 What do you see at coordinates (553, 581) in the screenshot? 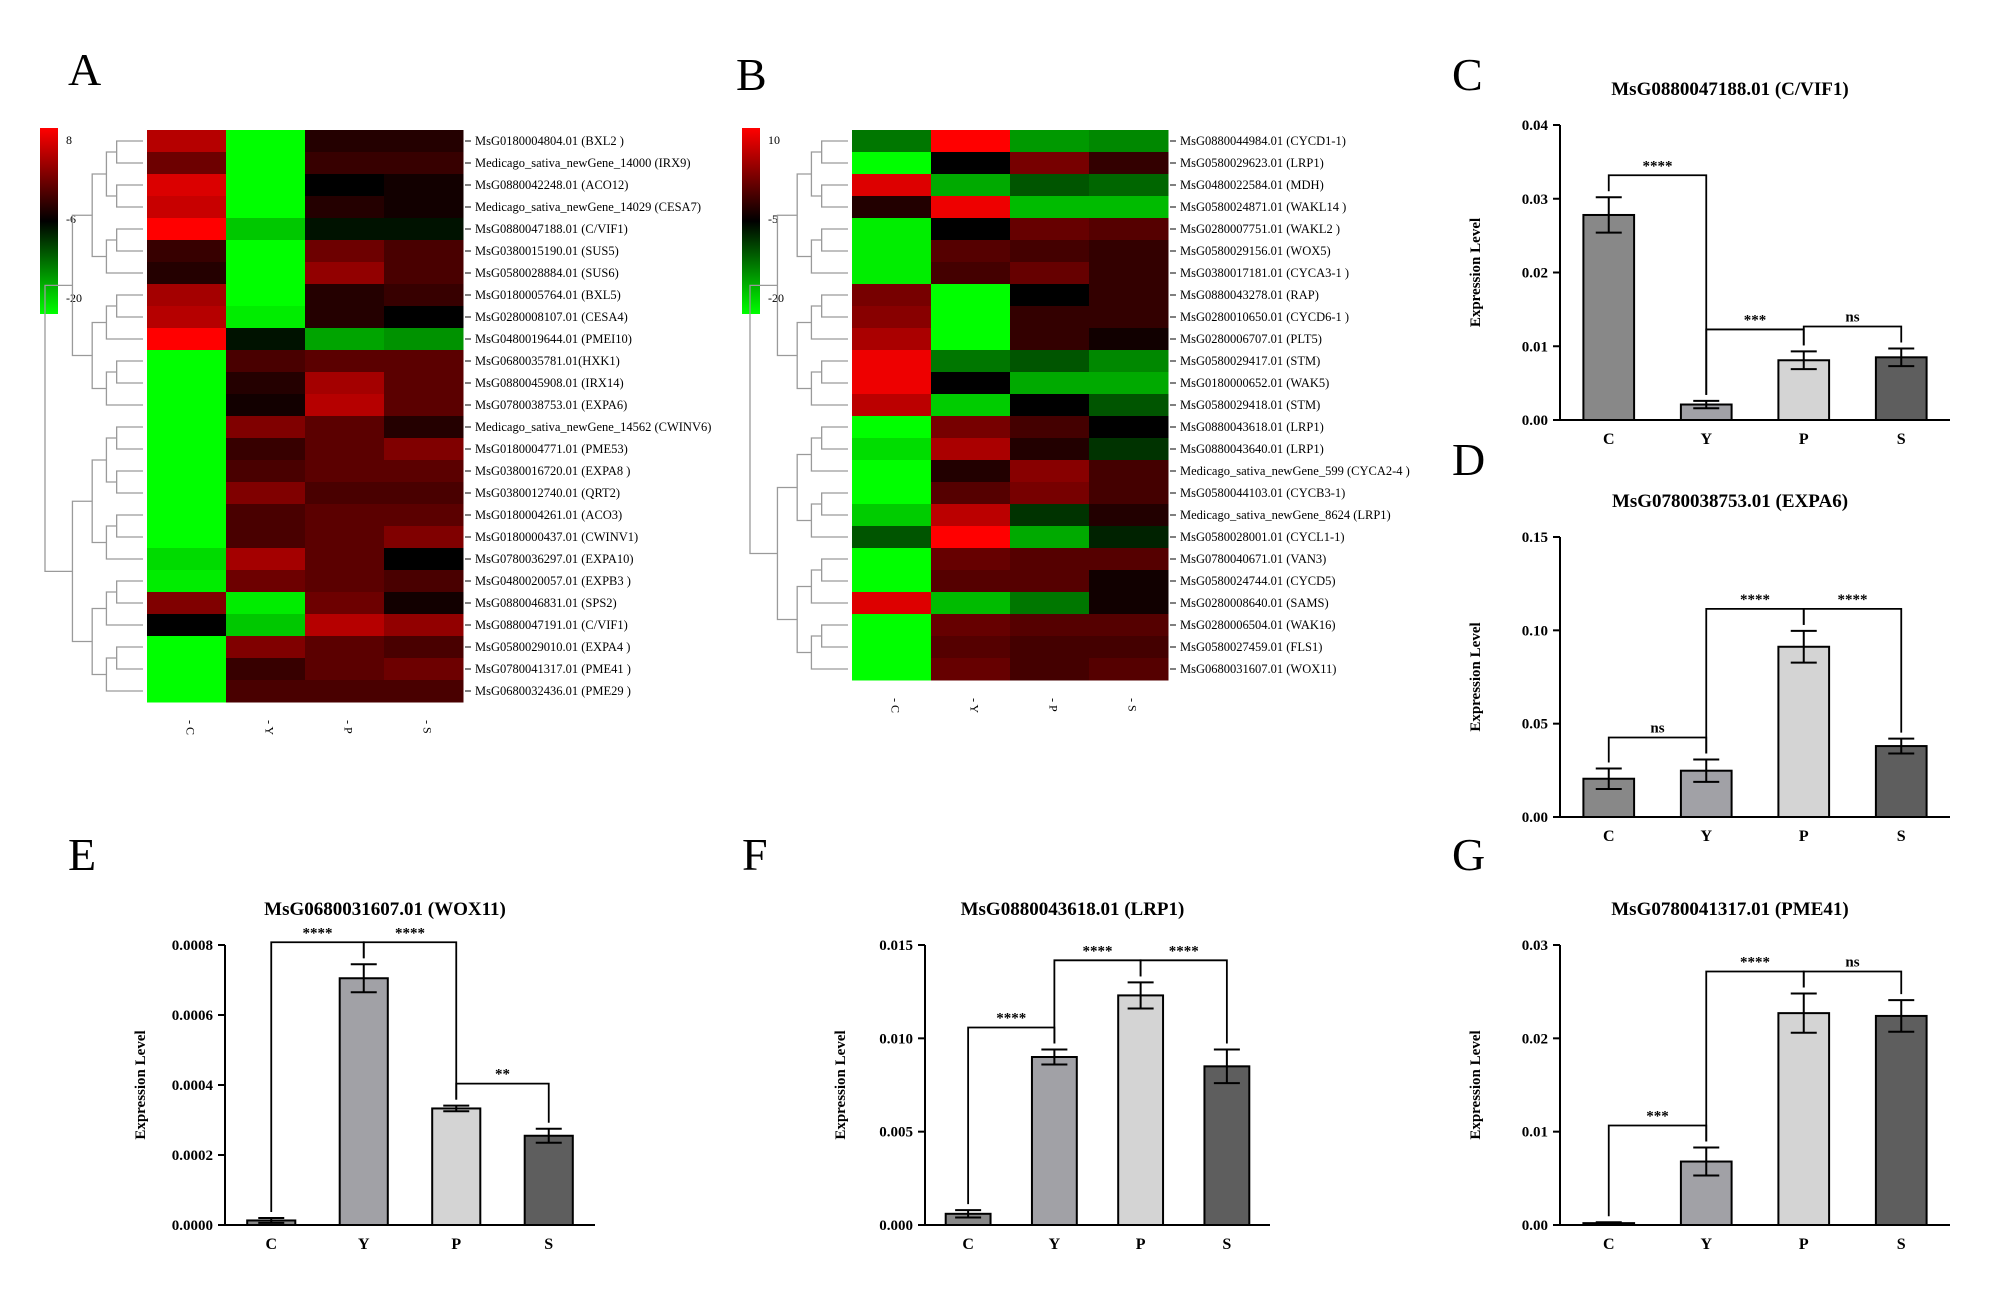
I see `gene-label: MsG0480020057.01 (EXPB3 )` at bounding box center [553, 581].